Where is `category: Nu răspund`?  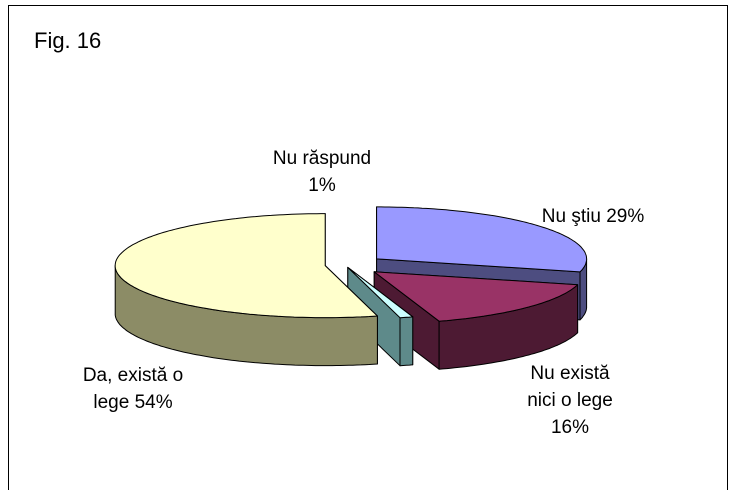 category: Nu răspund is located at coordinates (322, 158).